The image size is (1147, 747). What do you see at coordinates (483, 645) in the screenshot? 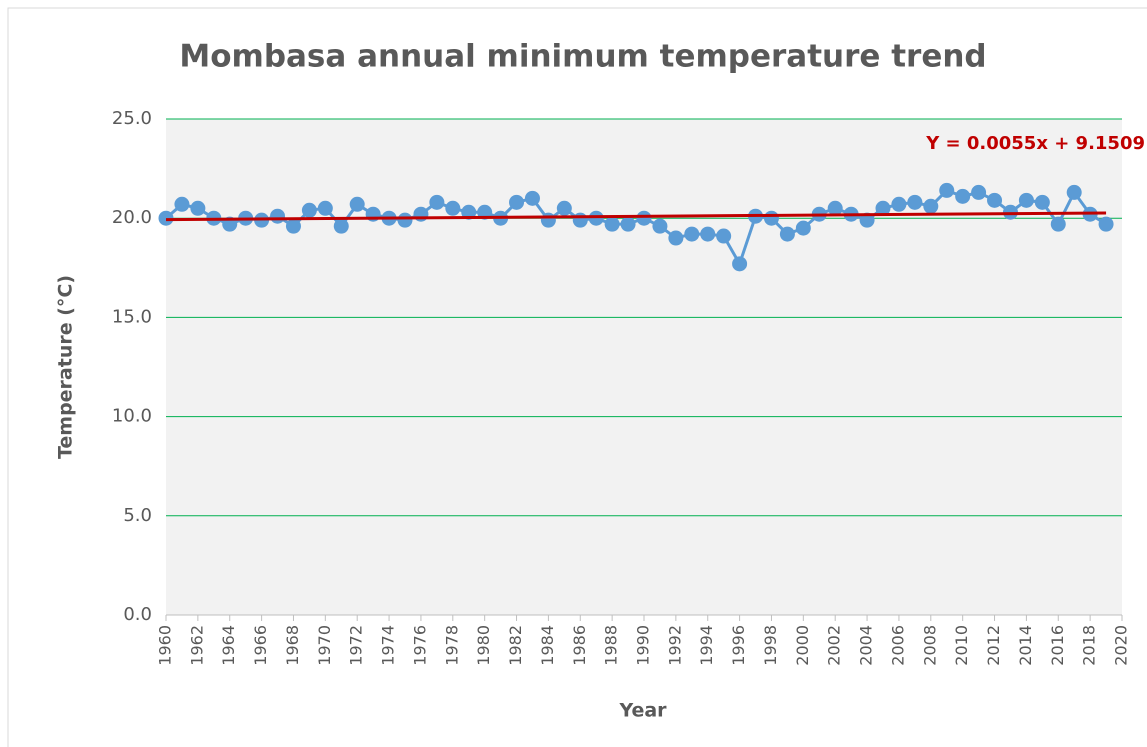
I see `x-tick-label: 1980` at bounding box center [483, 645].